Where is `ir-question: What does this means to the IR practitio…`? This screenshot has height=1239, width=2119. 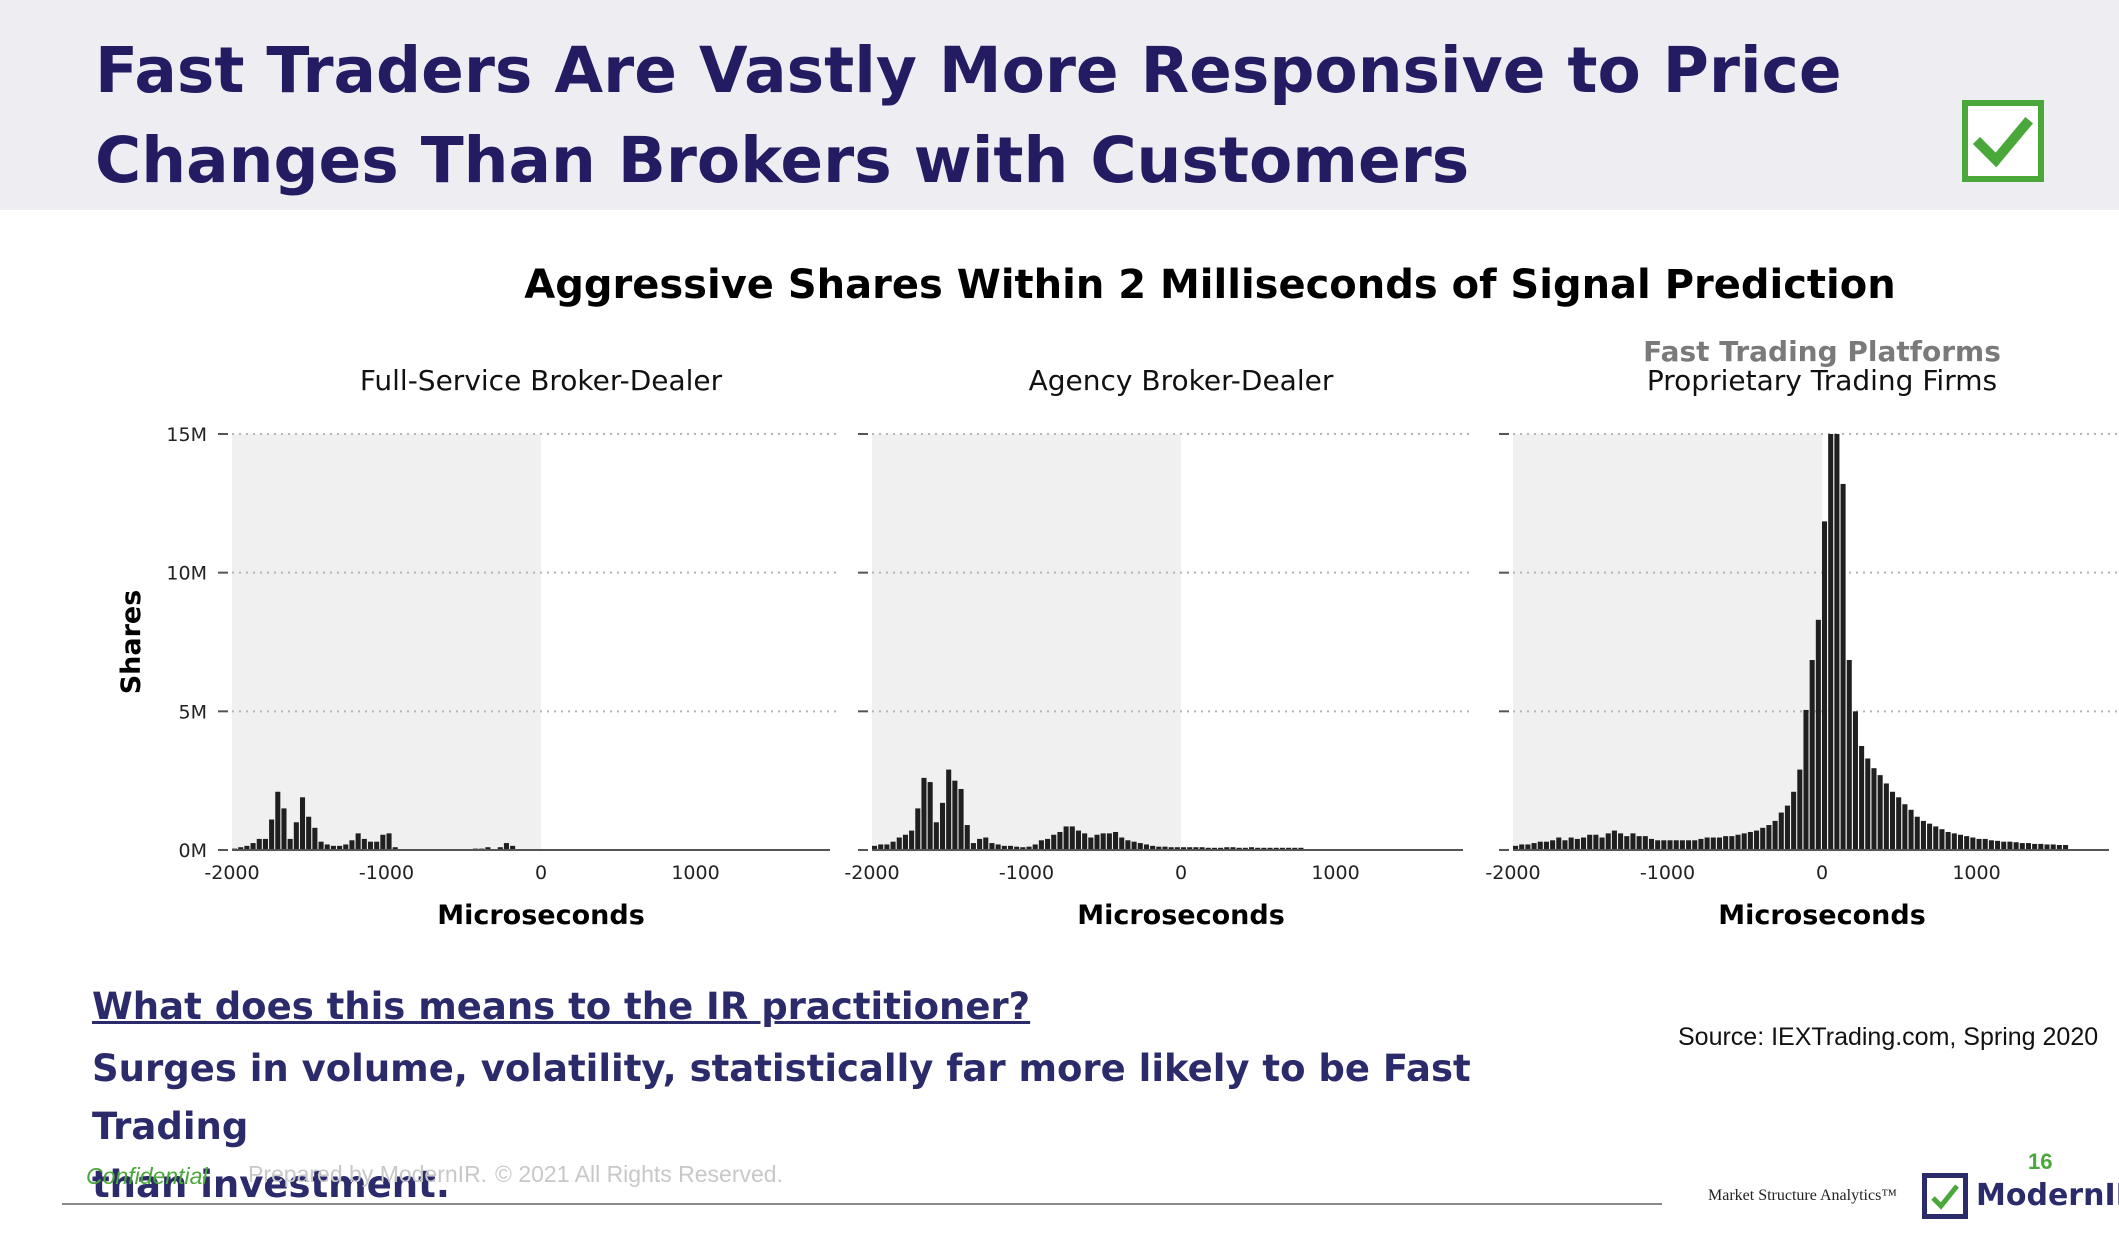
ir-question: What does this means to the IR practitio… is located at coordinates (561, 1006).